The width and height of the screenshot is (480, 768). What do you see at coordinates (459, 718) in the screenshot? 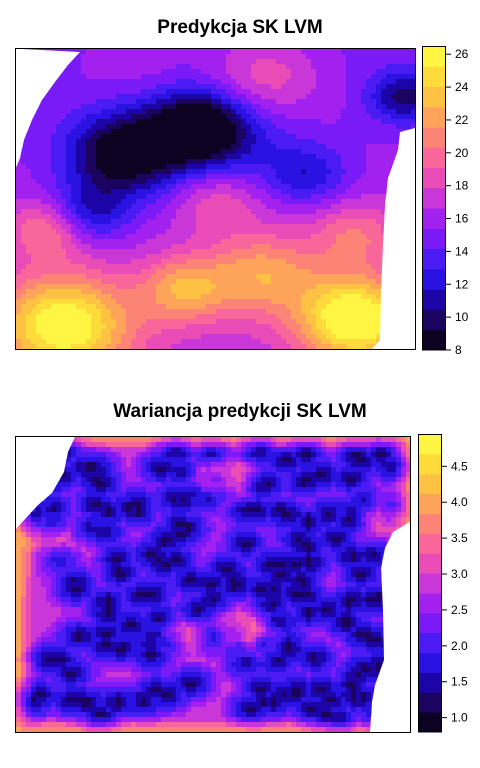
I see `legend-tick-label: 1.0` at bounding box center [459, 718].